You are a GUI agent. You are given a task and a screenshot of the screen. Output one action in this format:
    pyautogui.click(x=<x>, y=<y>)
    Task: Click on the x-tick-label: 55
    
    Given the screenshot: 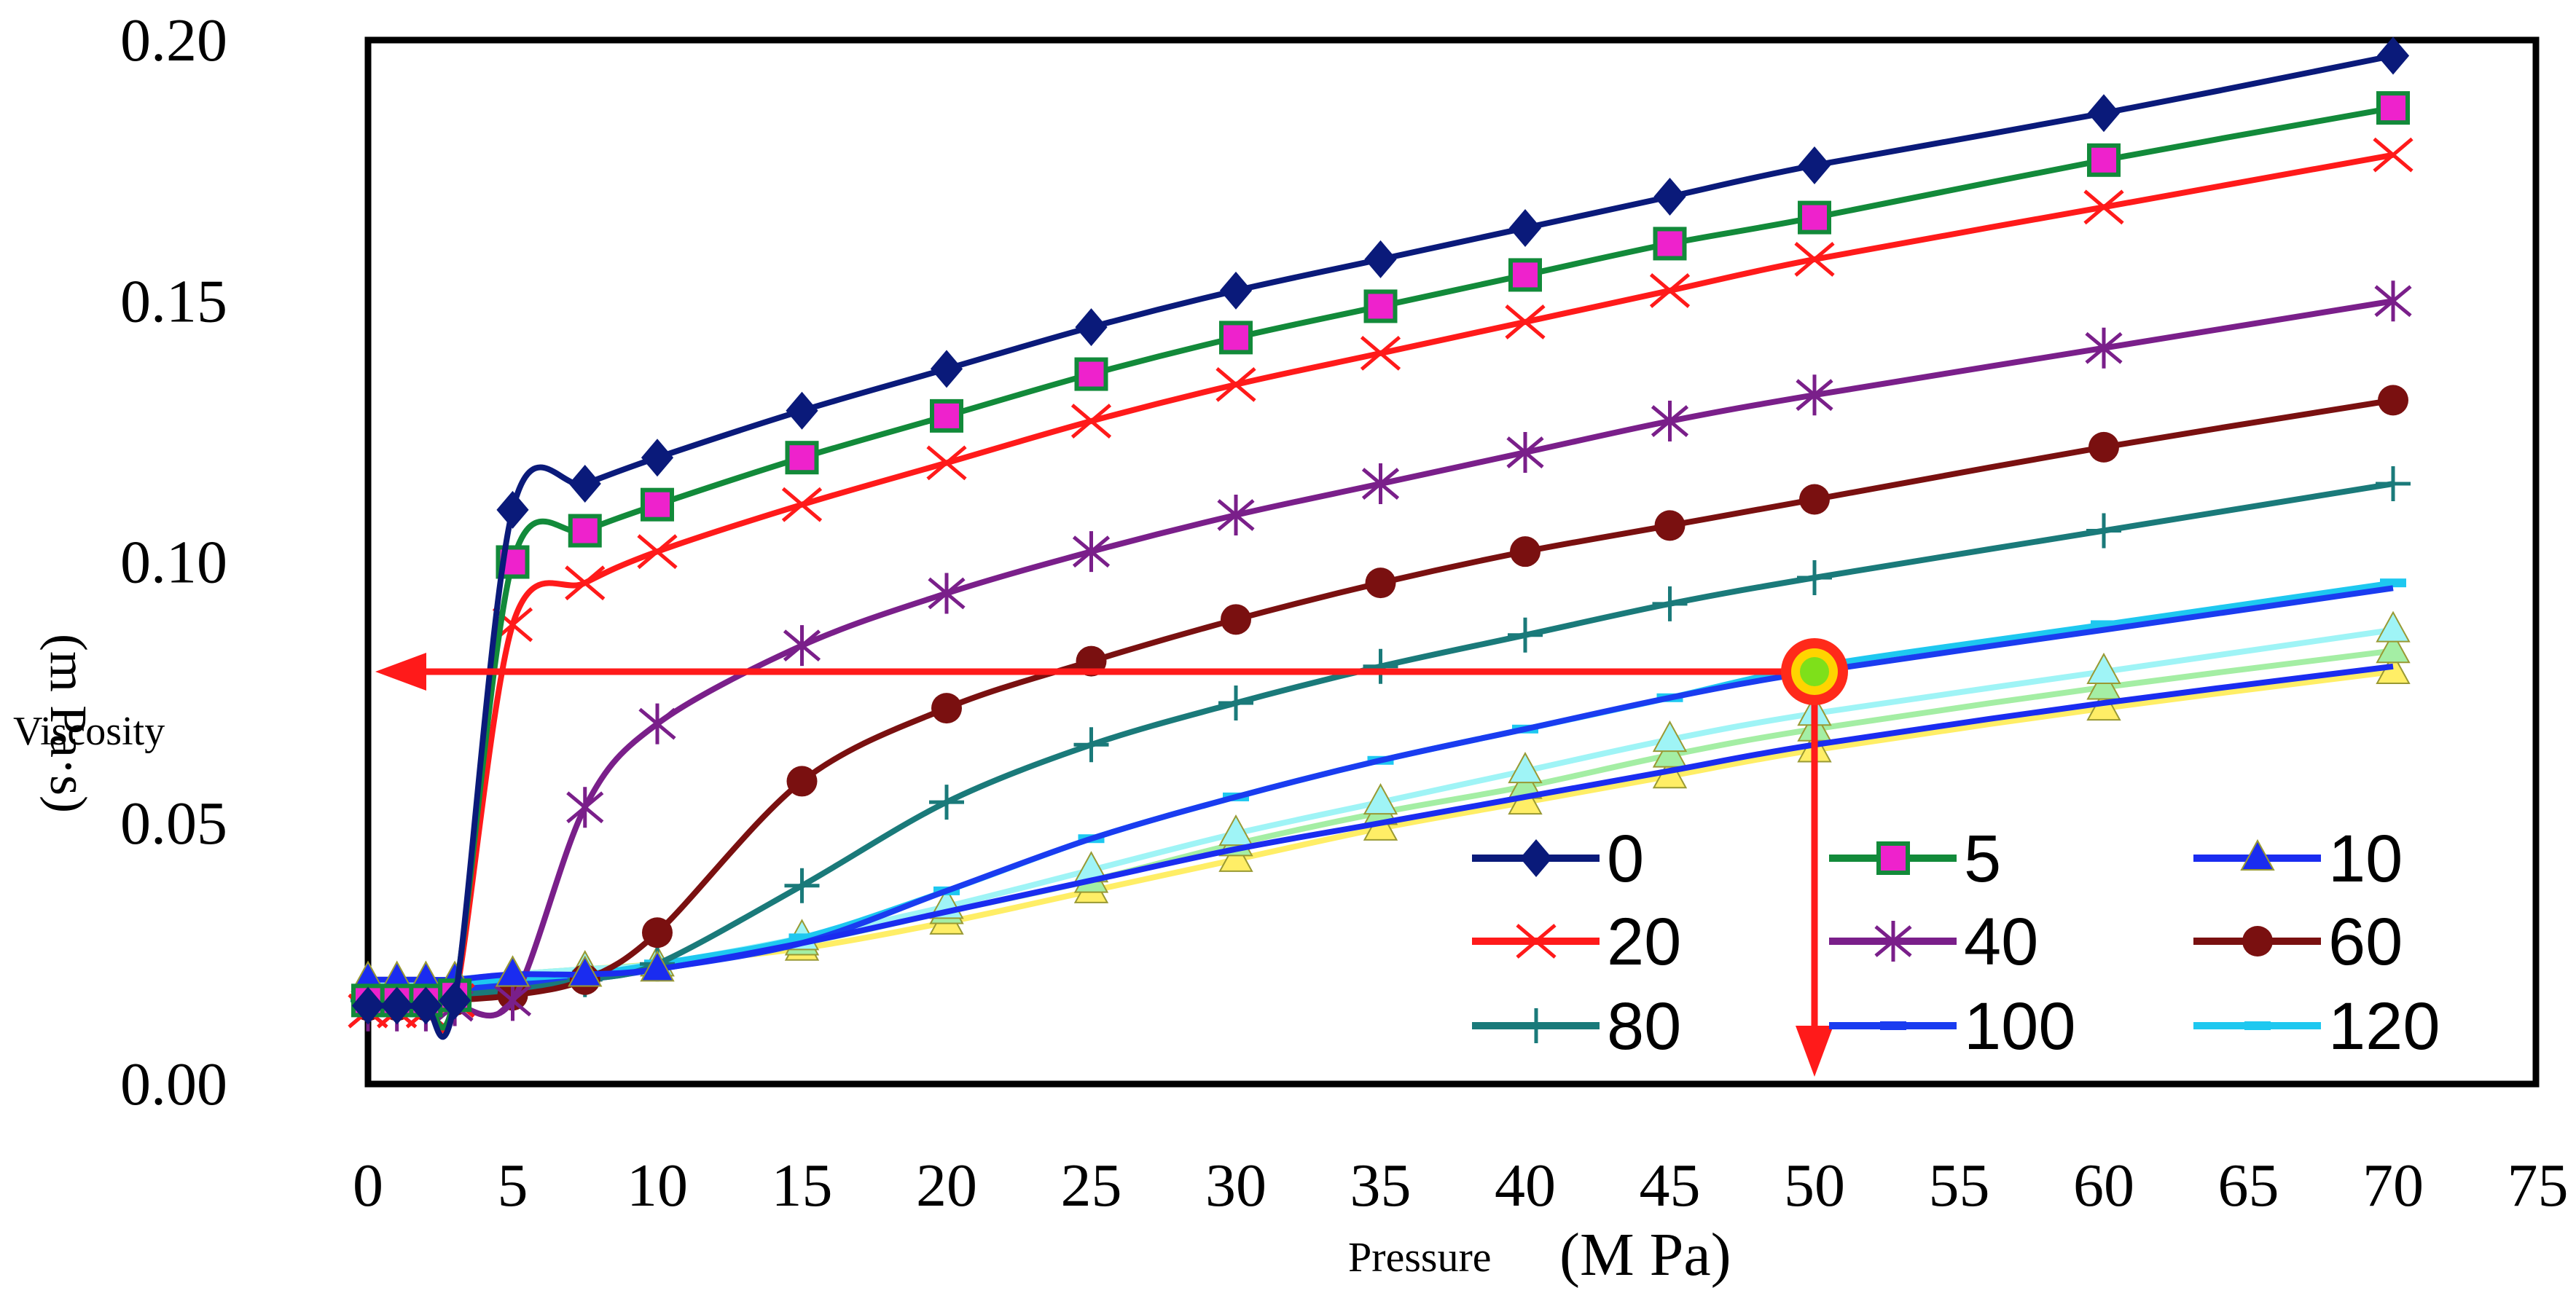 What is the action you would take?
    pyautogui.click(x=1959, y=1185)
    